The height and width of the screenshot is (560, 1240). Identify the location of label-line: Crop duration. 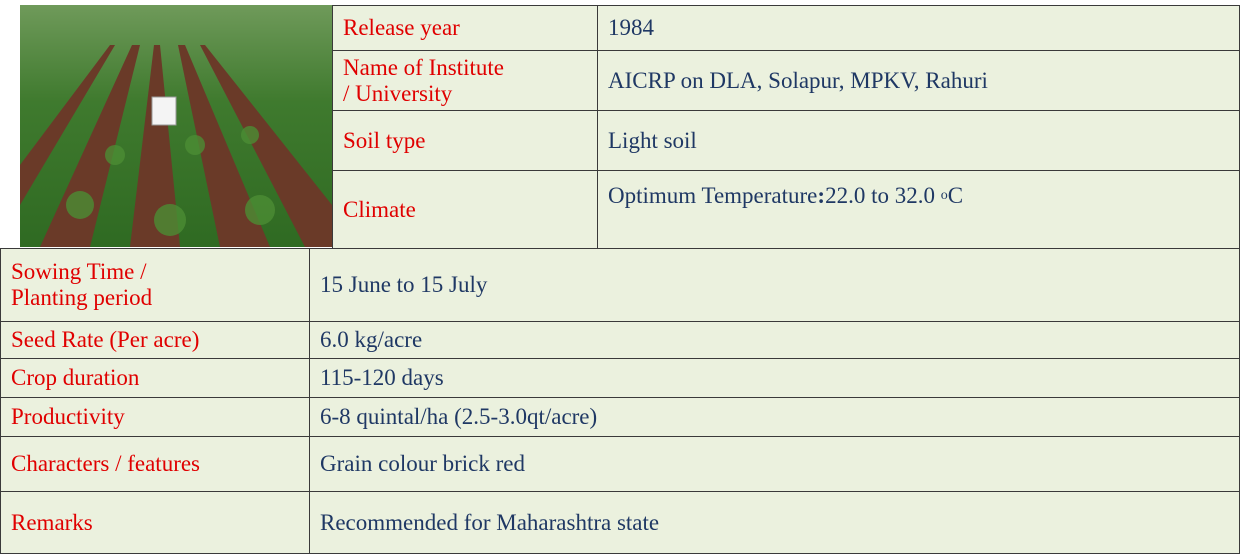
(75, 377).